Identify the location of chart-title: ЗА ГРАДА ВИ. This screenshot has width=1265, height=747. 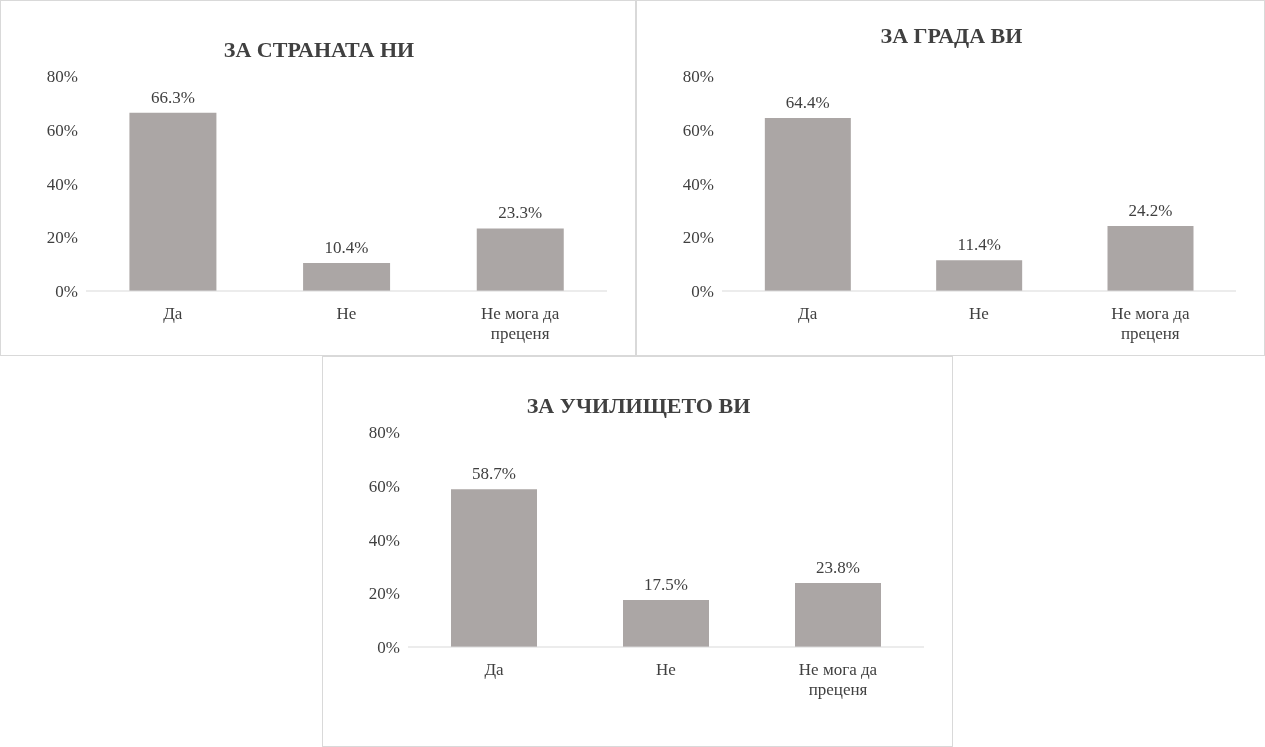
(951, 36).